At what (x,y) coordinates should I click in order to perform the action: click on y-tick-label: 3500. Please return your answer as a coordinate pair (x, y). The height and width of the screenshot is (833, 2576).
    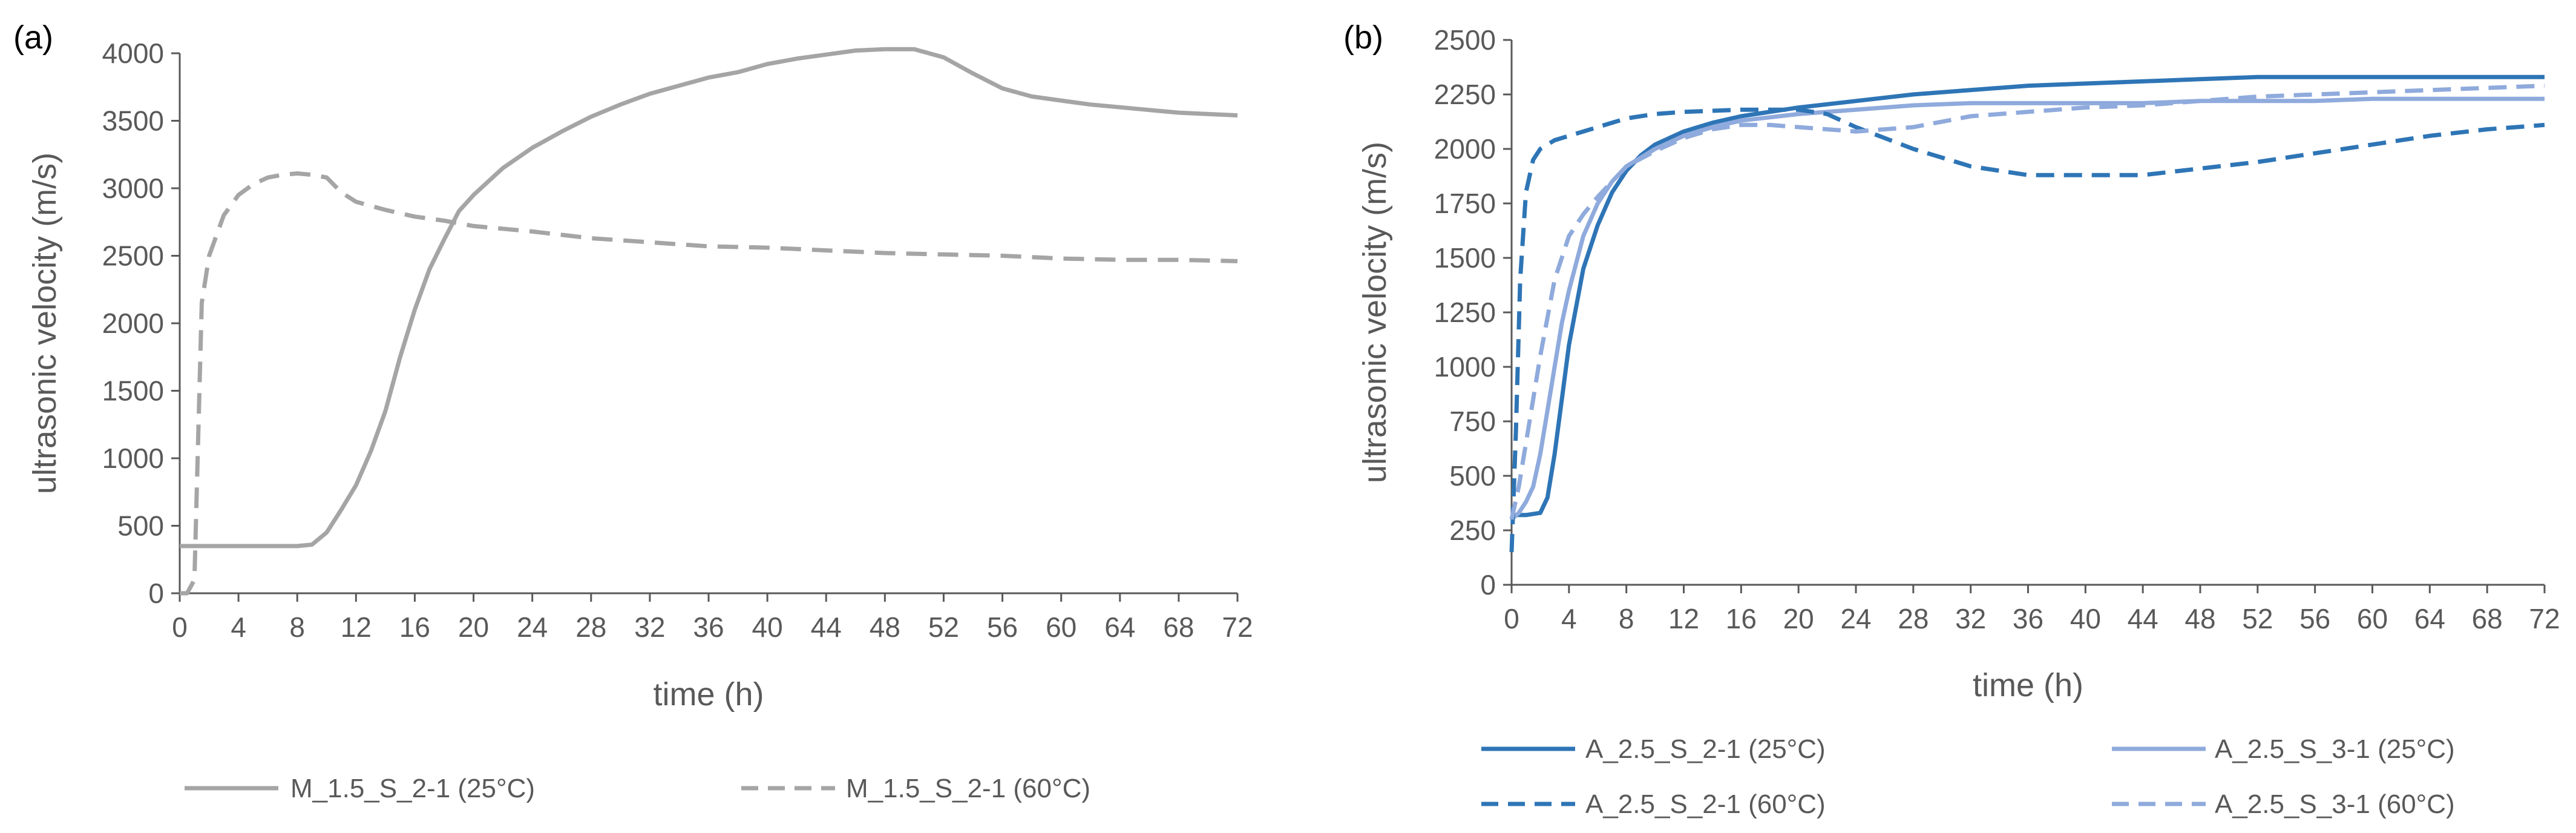
    Looking at the image, I should click on (133, 121).